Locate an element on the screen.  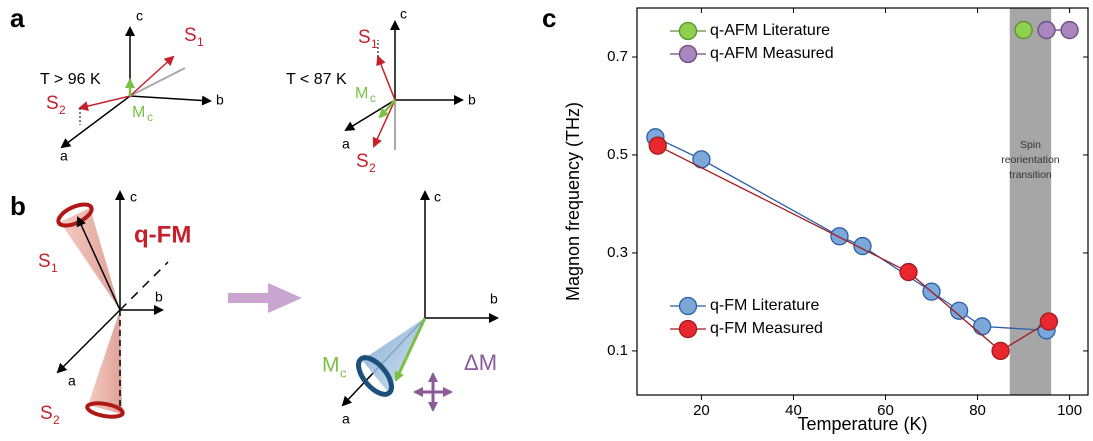
annotation: transition is located at coordinates (1030, 175).